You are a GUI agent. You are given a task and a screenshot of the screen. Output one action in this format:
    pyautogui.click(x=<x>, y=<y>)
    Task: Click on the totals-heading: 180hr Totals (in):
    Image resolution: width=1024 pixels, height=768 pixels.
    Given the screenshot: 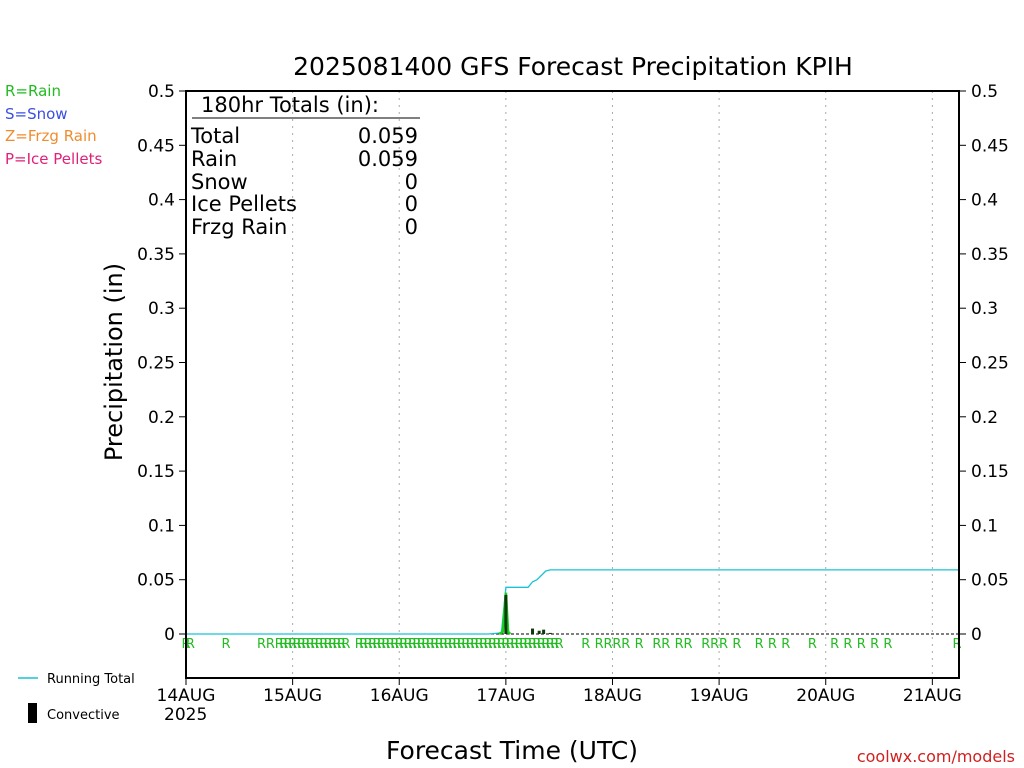 What is the action you would take?
    pyautogui.click(x=290, y=105)
    